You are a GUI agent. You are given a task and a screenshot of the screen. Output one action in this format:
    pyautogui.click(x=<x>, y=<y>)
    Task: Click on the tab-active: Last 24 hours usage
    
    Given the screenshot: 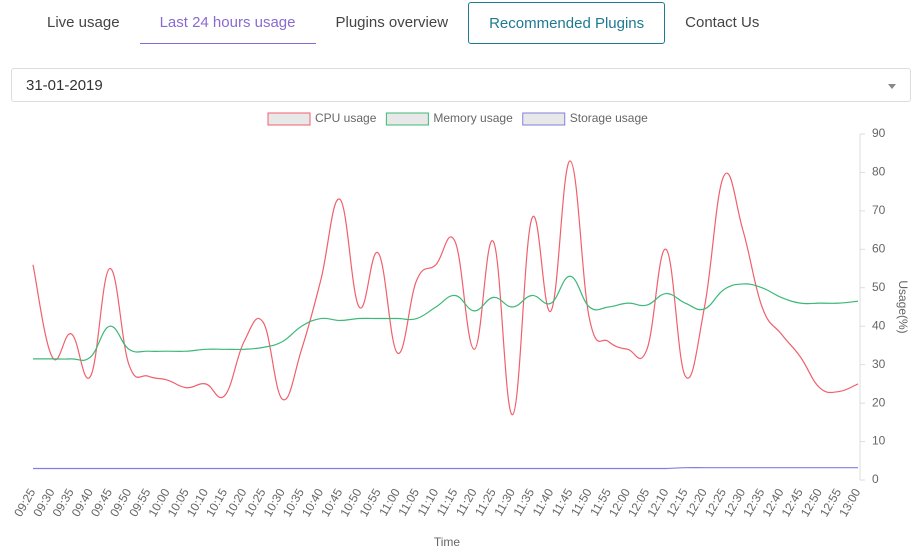 What is the action you would take?
    pyautogui.click(x=227, y=23)
    